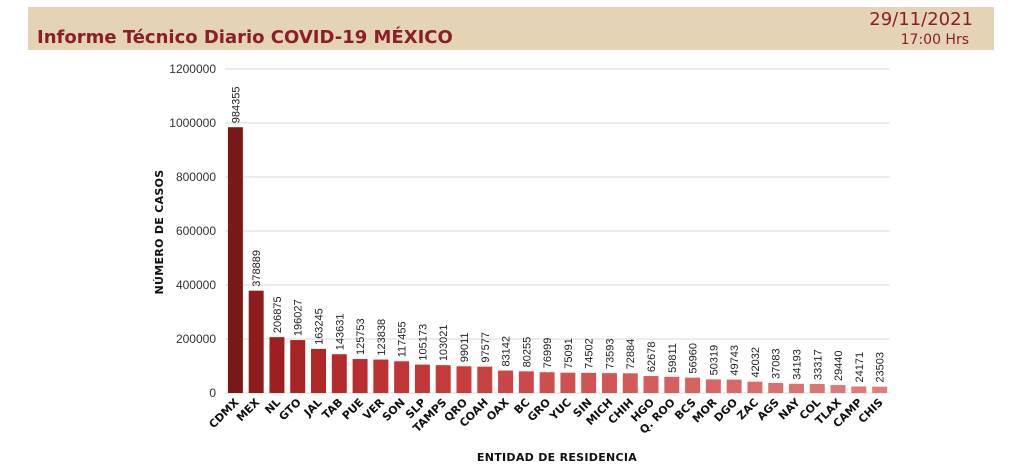 The width and height of the screenshot is (1024, 475). Describe the element at coordinates (298, 366) in the screenshot. I see `bar-gto` at that location.